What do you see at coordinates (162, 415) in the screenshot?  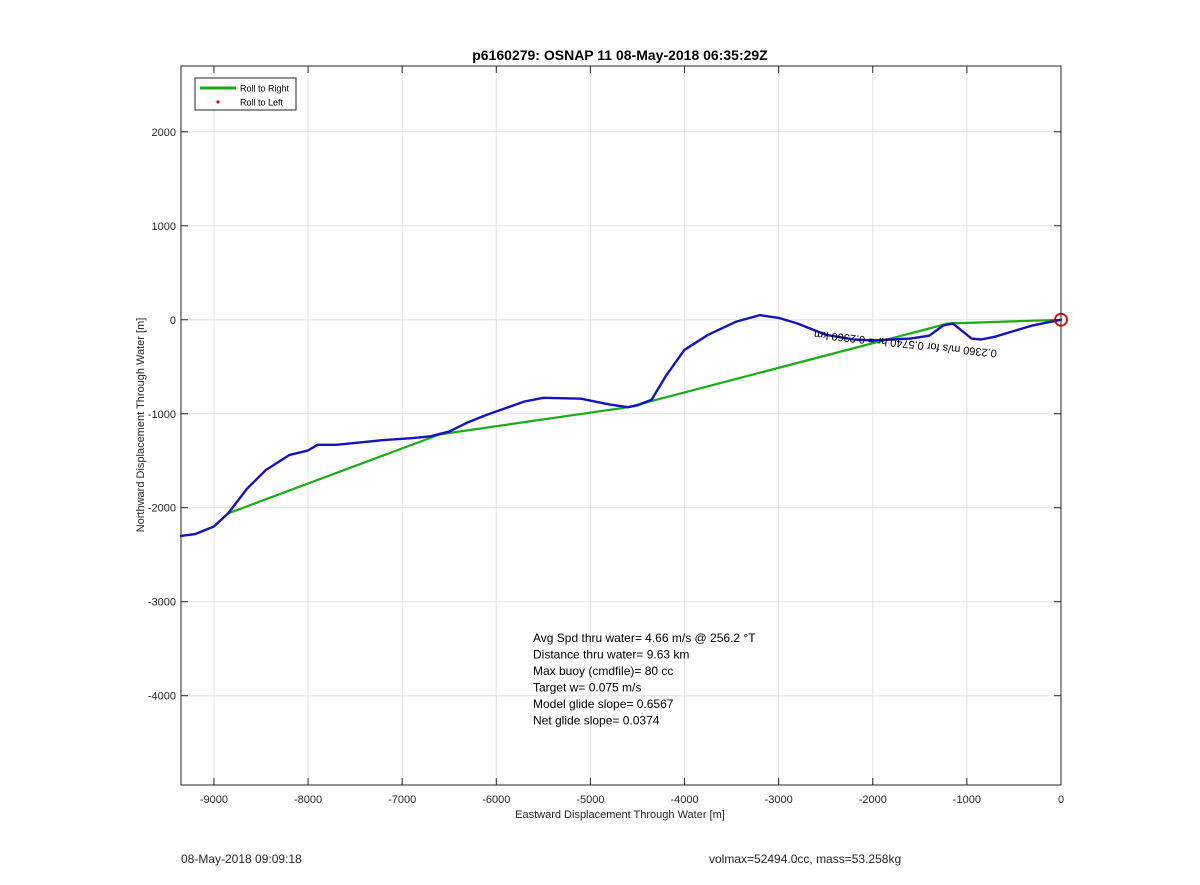 I see `y-tick-label: -1000` at bounding box center [162, 415].